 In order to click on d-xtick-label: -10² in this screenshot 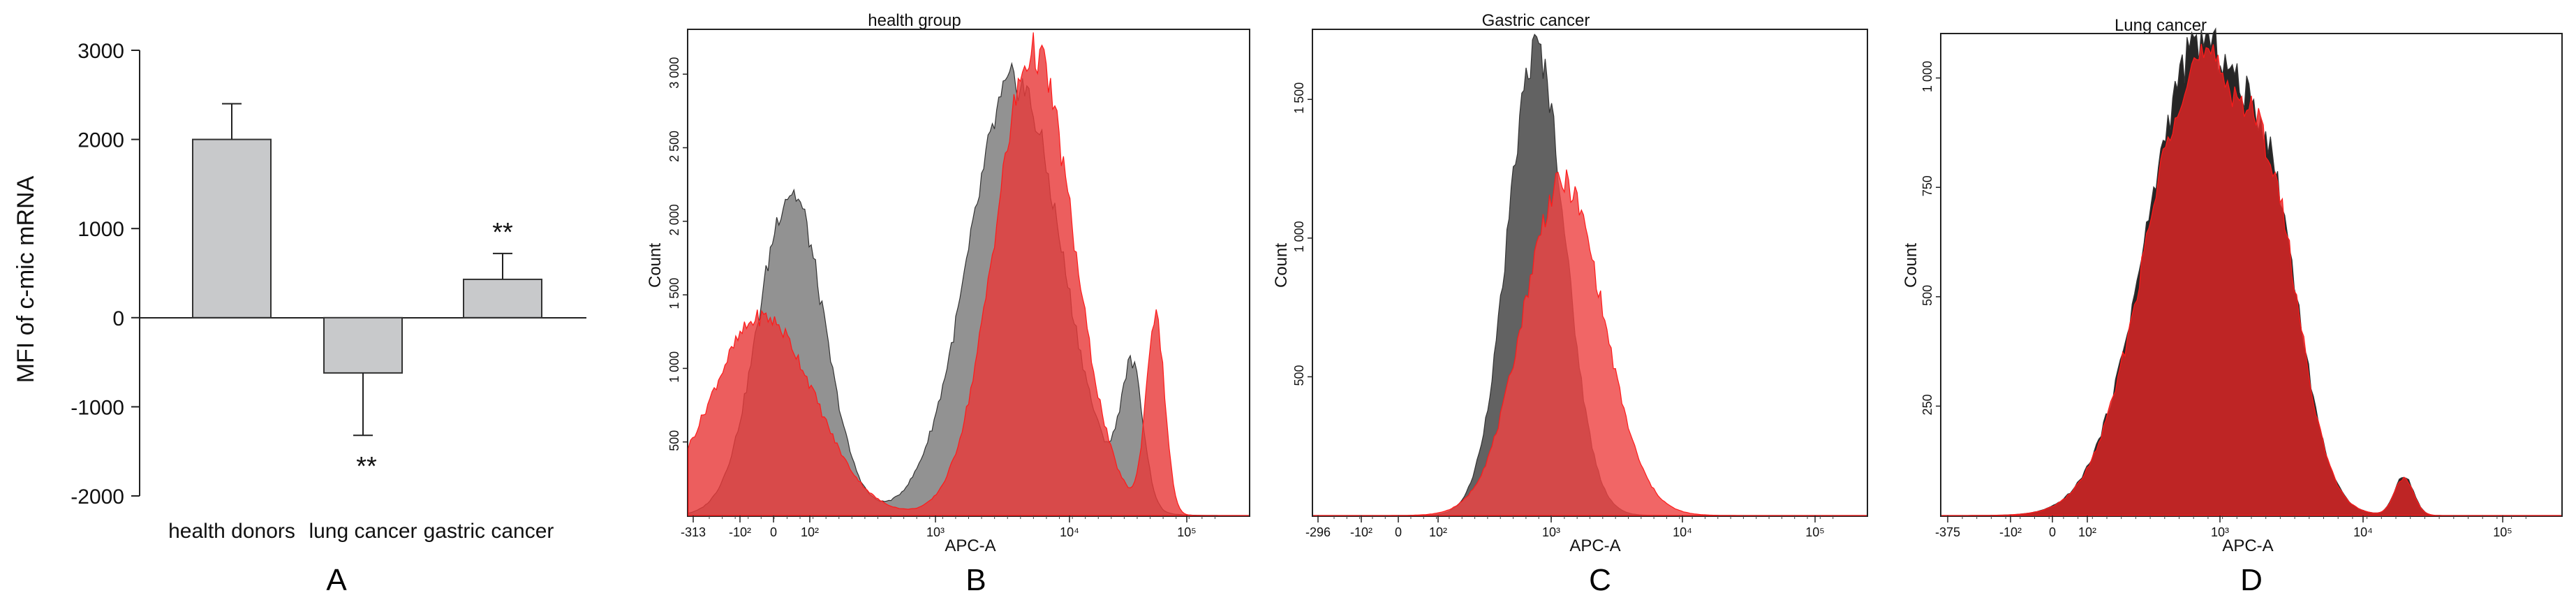, I will do `click(2010, 532)`.